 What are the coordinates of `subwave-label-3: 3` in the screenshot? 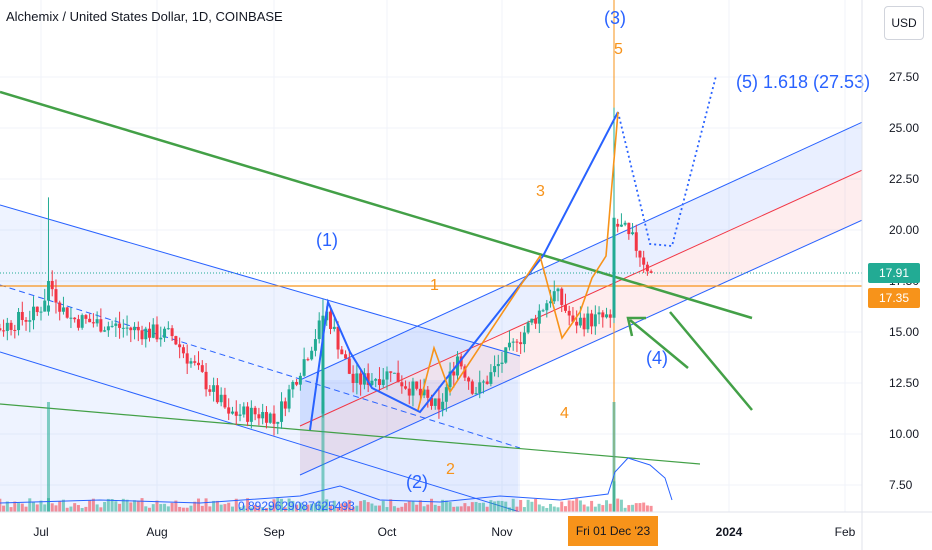 It's located at (540, 191).